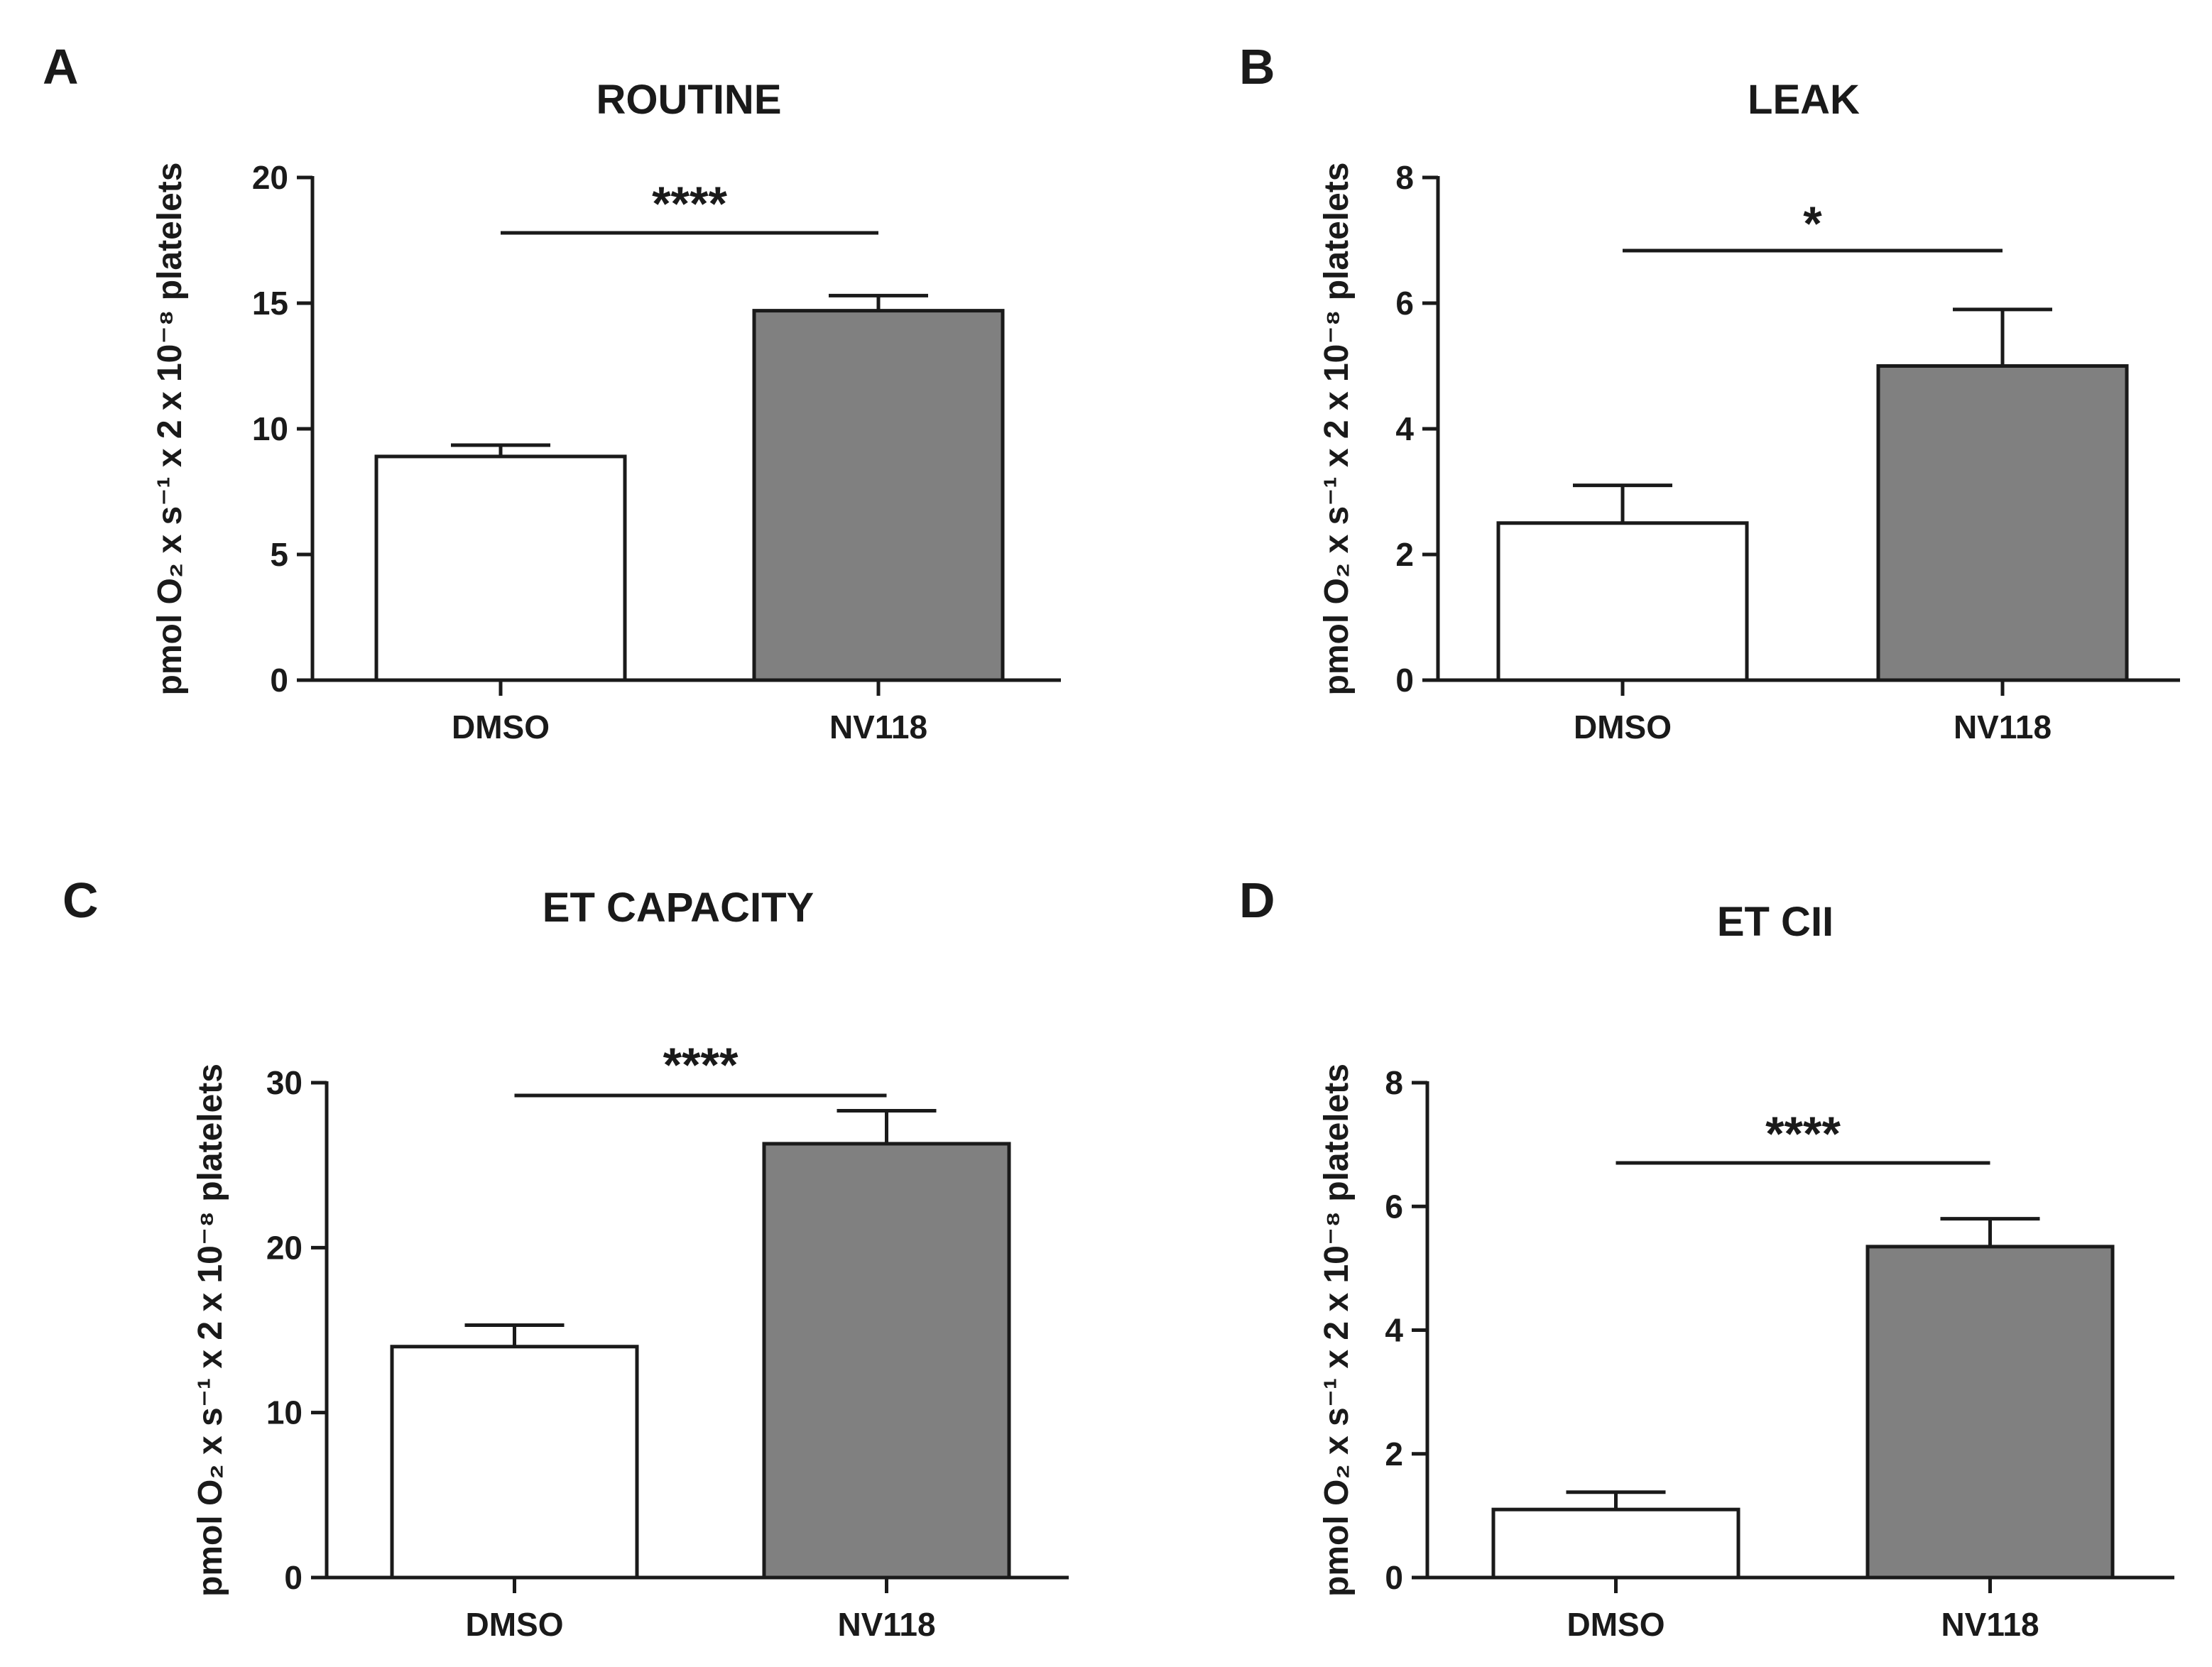 Image resolution: width=2212 pixels, height=1667 pixels. I want to click on panel-letter: A, so click(61, 66).